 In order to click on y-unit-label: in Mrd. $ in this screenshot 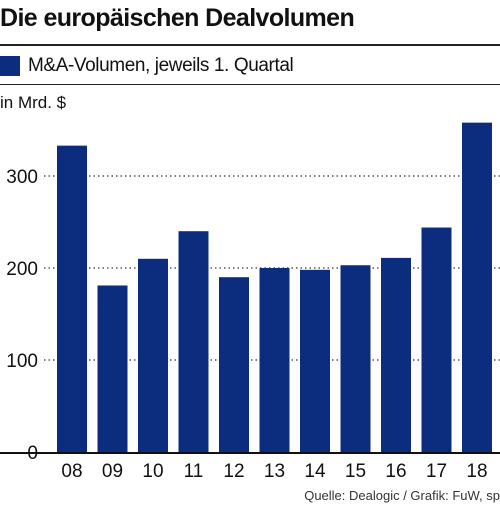, I will do `click(33, 102)`.